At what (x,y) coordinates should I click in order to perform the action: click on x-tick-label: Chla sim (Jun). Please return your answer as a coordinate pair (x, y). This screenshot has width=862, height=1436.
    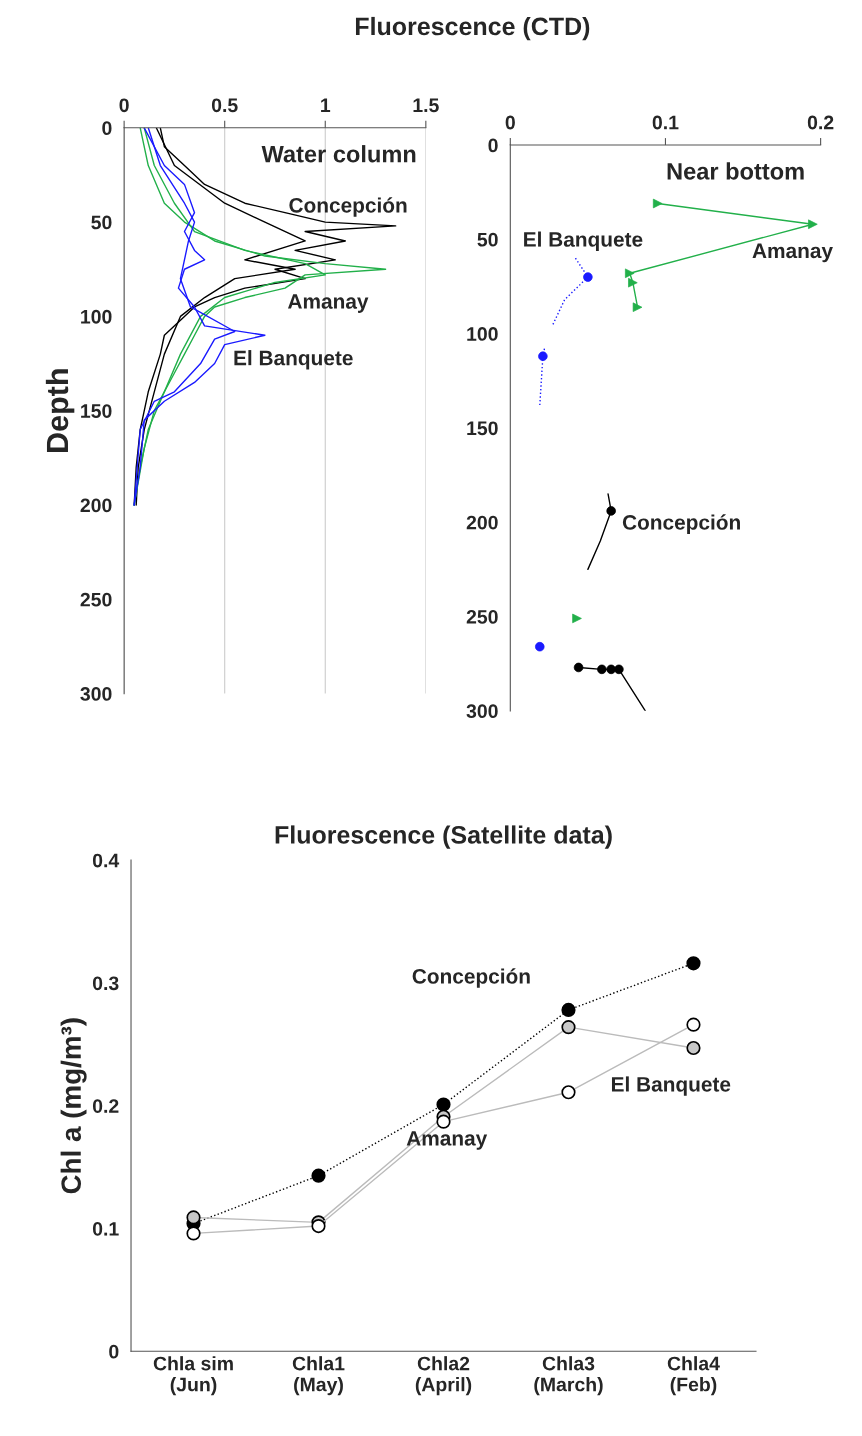
    Looking at the image, I should click on (193, 1376).